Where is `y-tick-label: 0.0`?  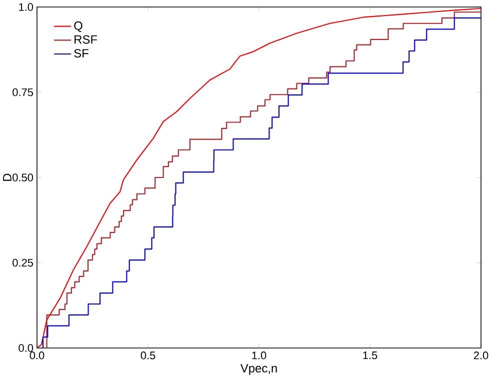
y-tick-label: 0.0 is located at coordinates (26, 348).